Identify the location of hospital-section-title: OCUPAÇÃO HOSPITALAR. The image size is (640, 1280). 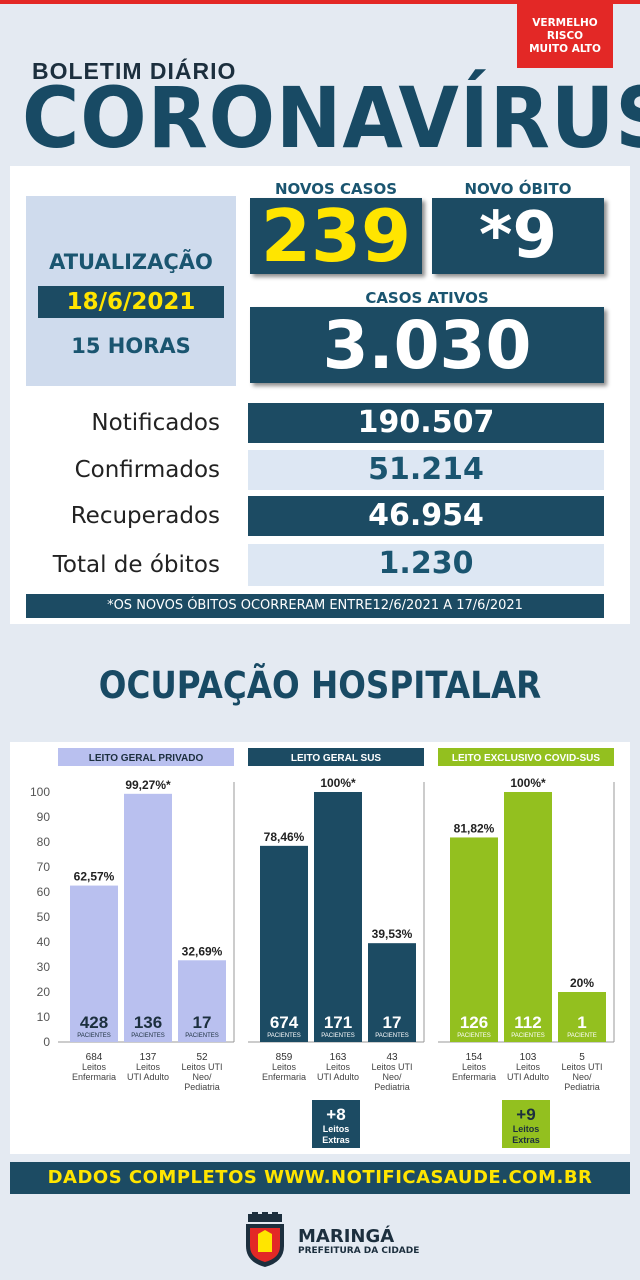
(320, 685).